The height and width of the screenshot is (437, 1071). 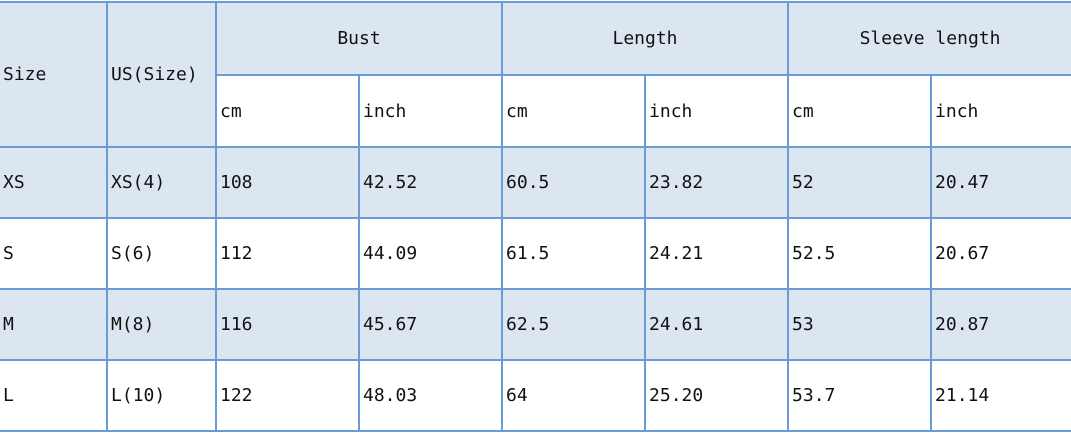 What do you see at coordinates (717, 395) in the screenshot?
I see `table-cell: 25.20` at bounding box center [717, 395].